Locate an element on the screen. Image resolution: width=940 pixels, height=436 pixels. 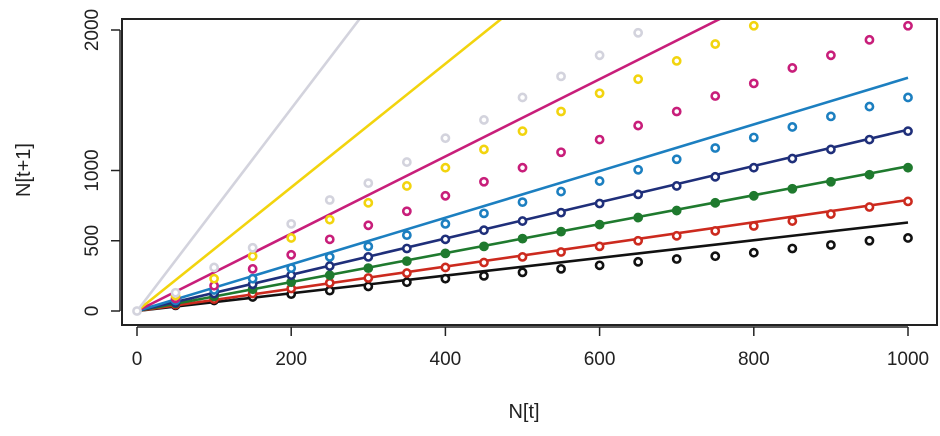
y-tick-label-2: 1000 is located at coordinates (92, 170).